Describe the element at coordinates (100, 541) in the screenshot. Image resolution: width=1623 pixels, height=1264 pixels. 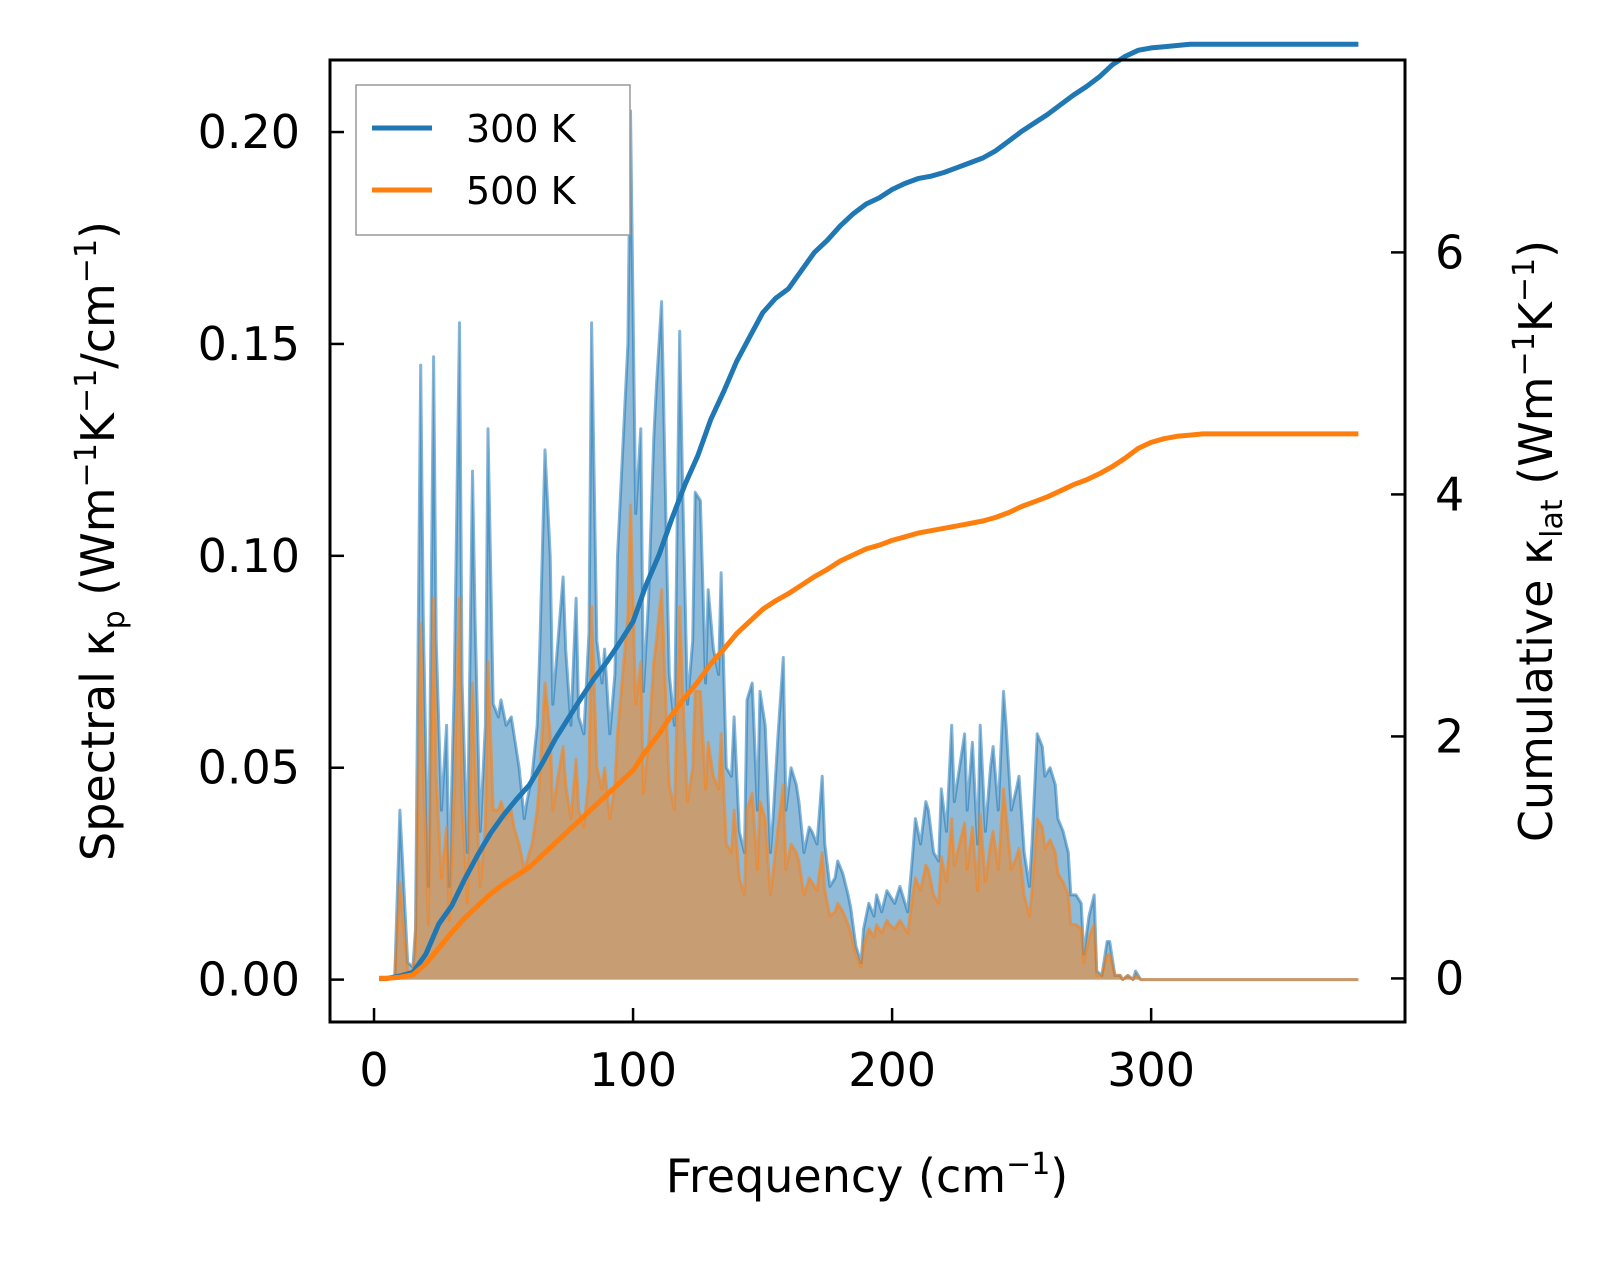
I see `y-left-axis-title: Spectral κp (Wm−1K−1/cm−1)` at that location.